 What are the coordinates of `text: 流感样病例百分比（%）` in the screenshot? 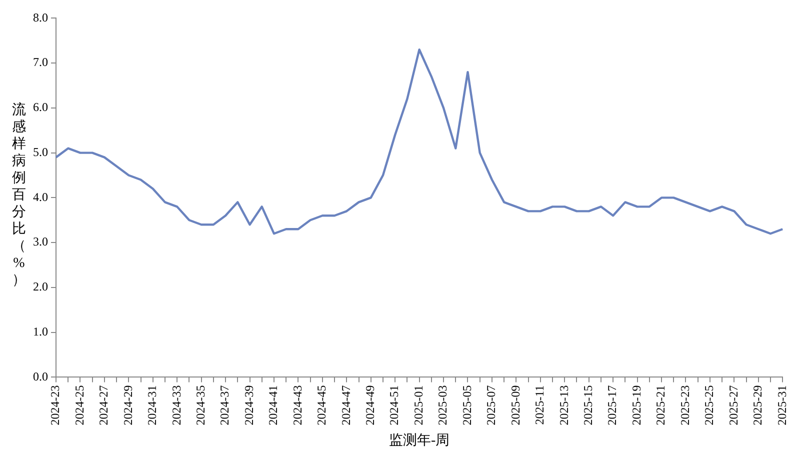 It's located at (19, 195).